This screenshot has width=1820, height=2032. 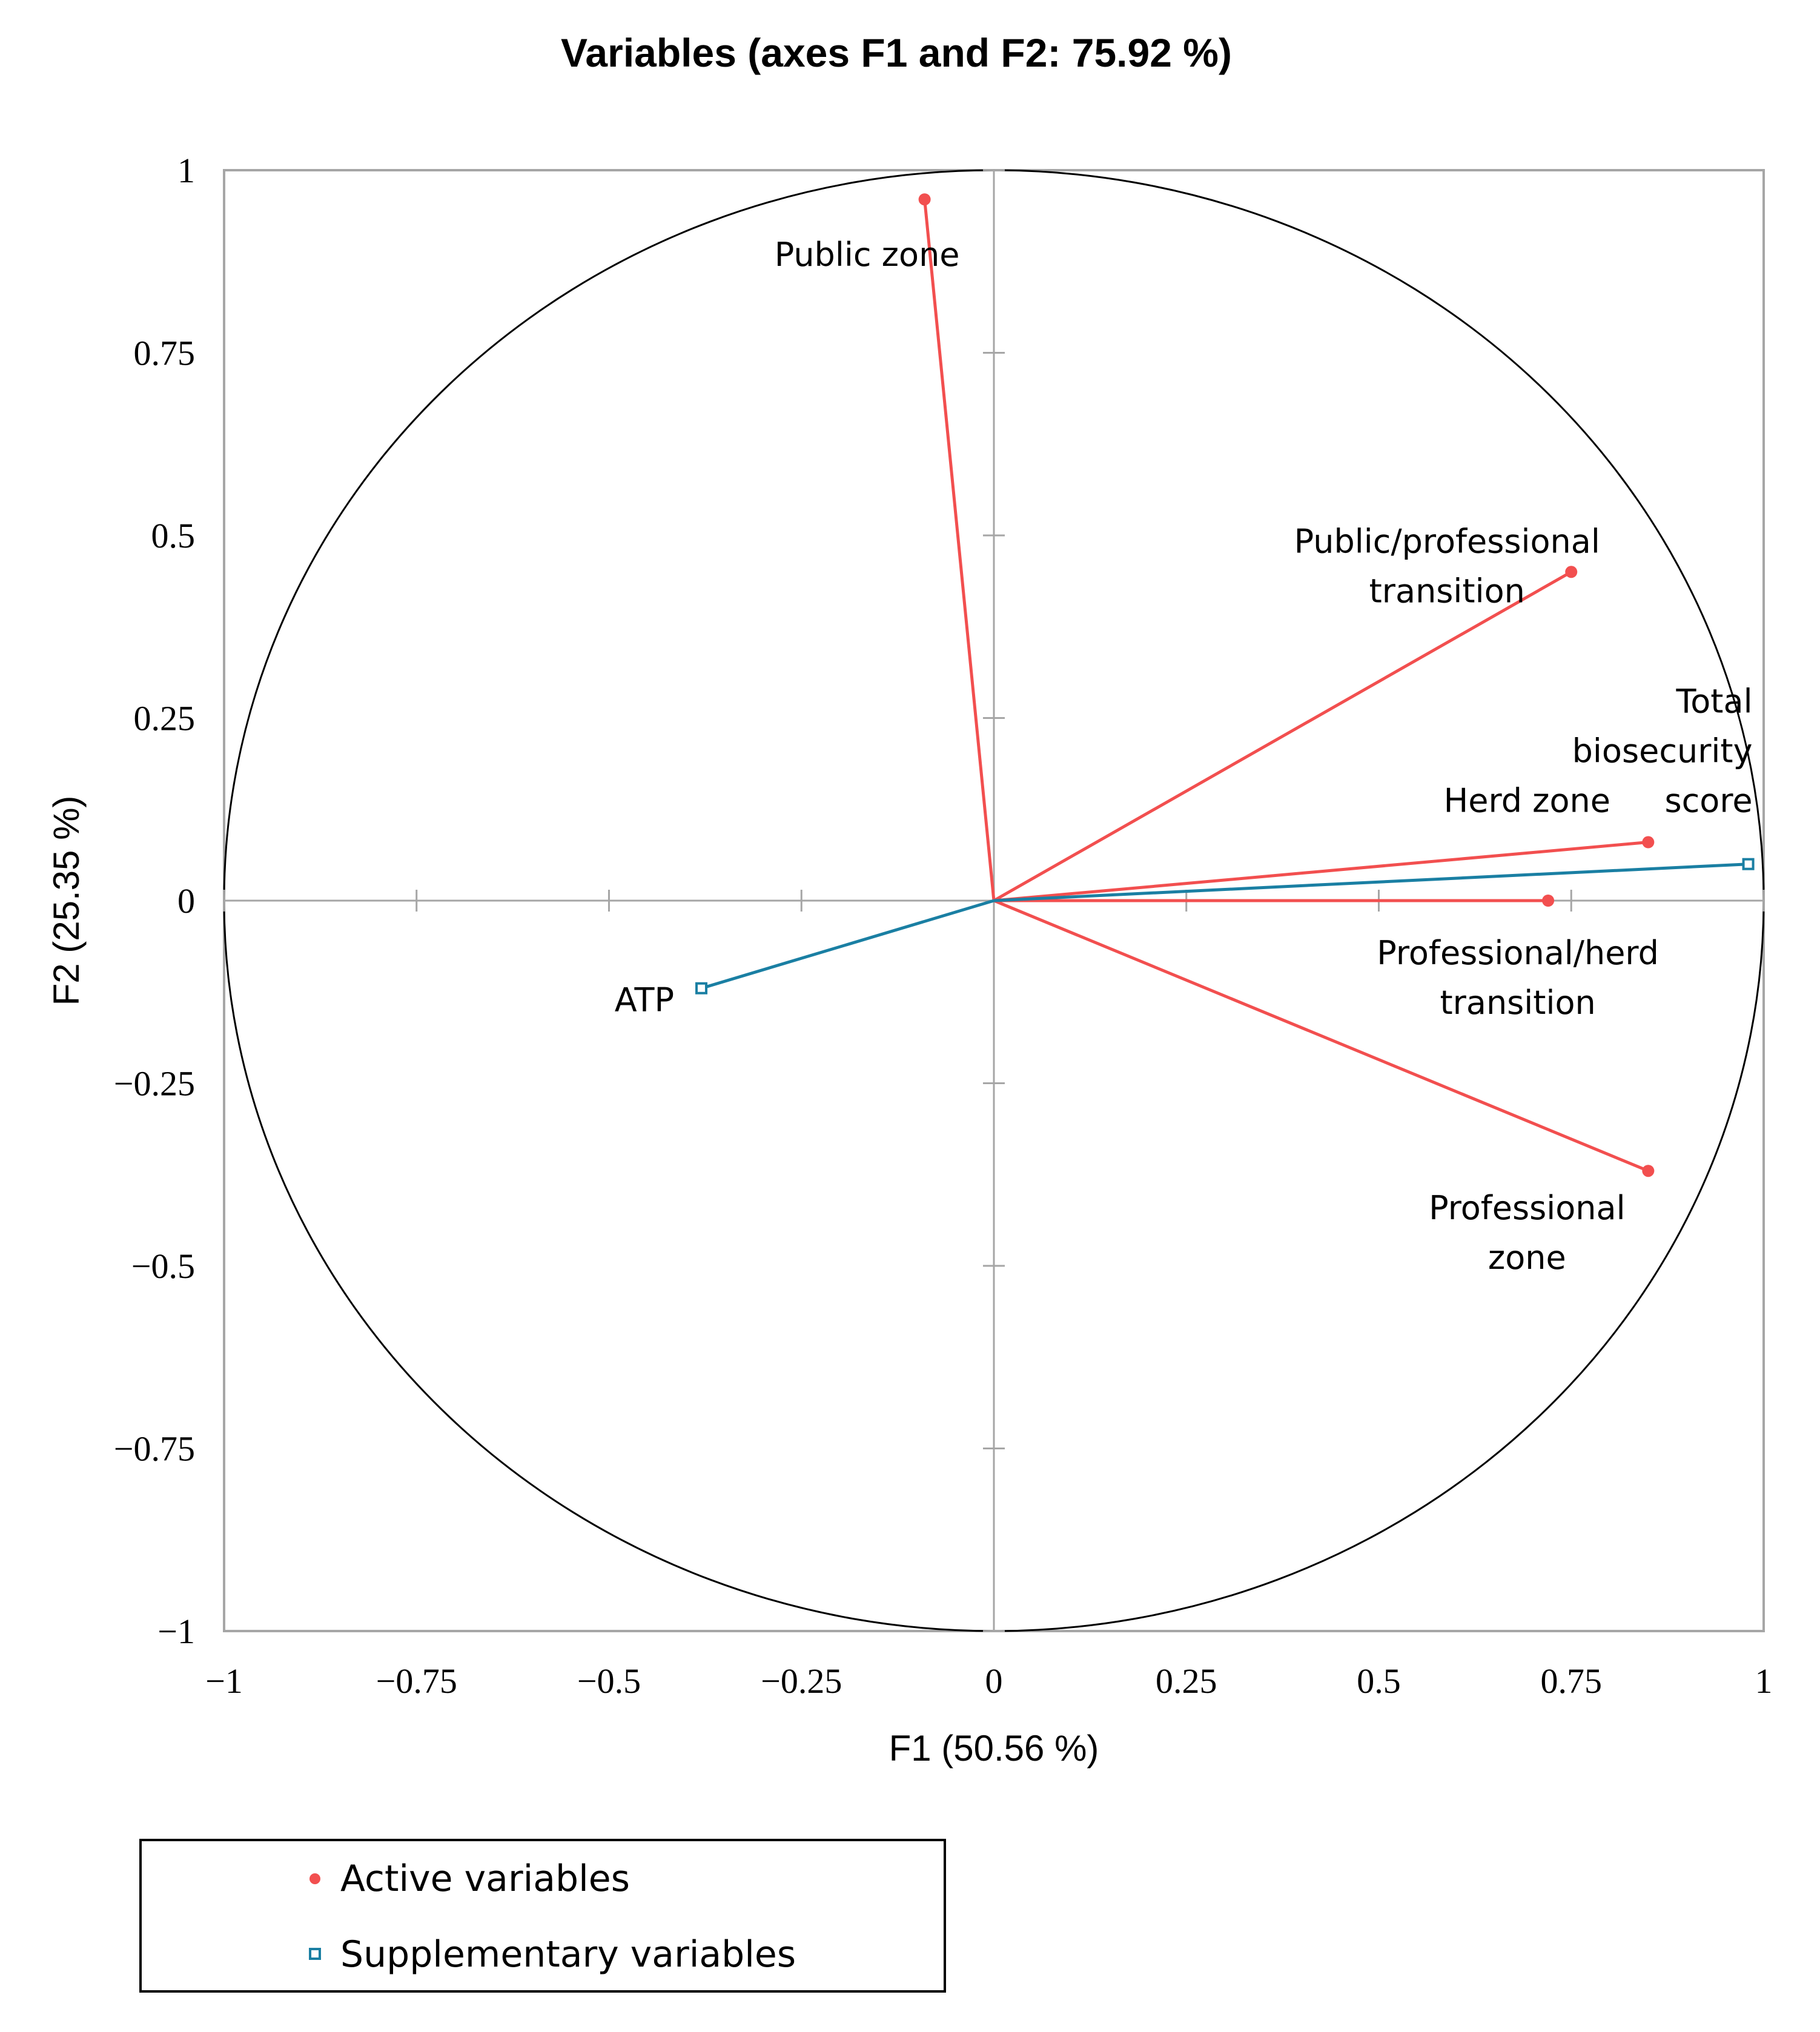 What do you see at coordinates (867, 255) in the screenshot?
I see `variable-label: Public zone` at bounding box center [867, 255].